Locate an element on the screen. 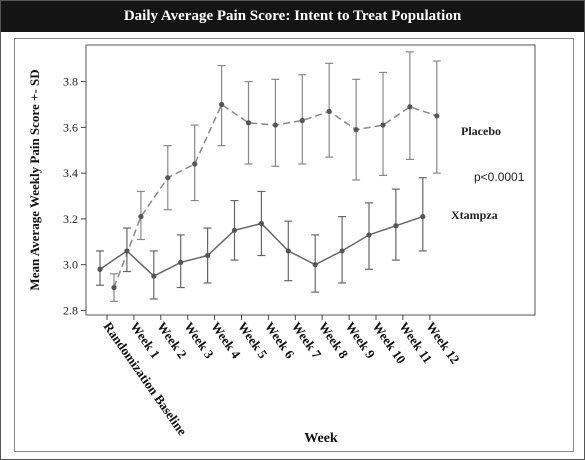 This screenshot has width=585, height=460. y-tick-label: 3.4 is located at coordinates (70, 173).